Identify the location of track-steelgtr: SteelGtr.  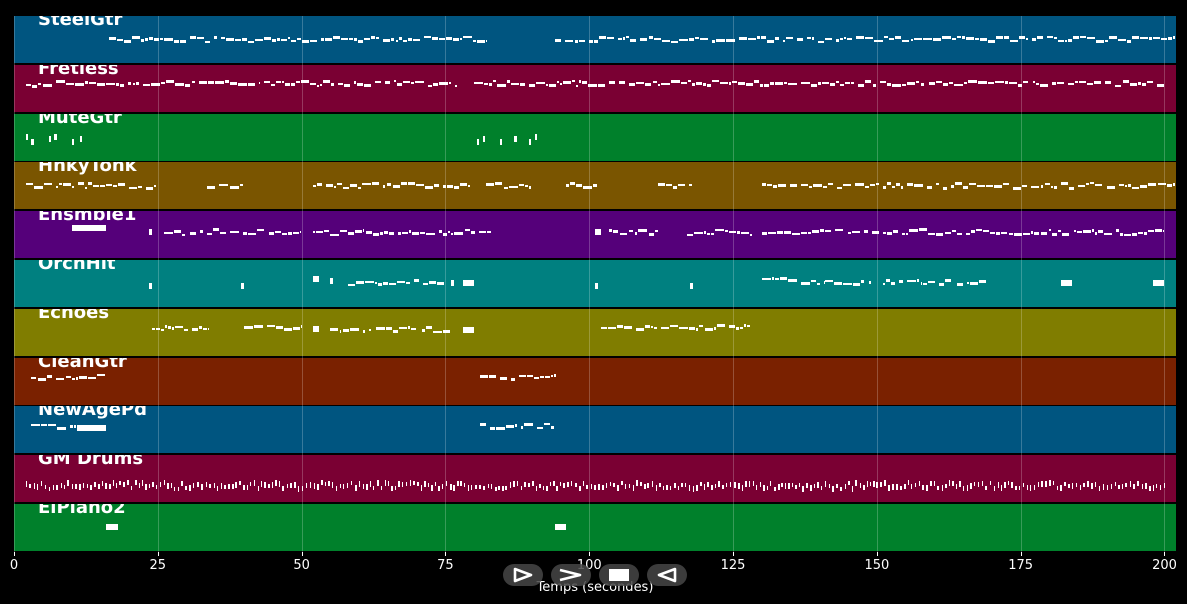
(595, 39).